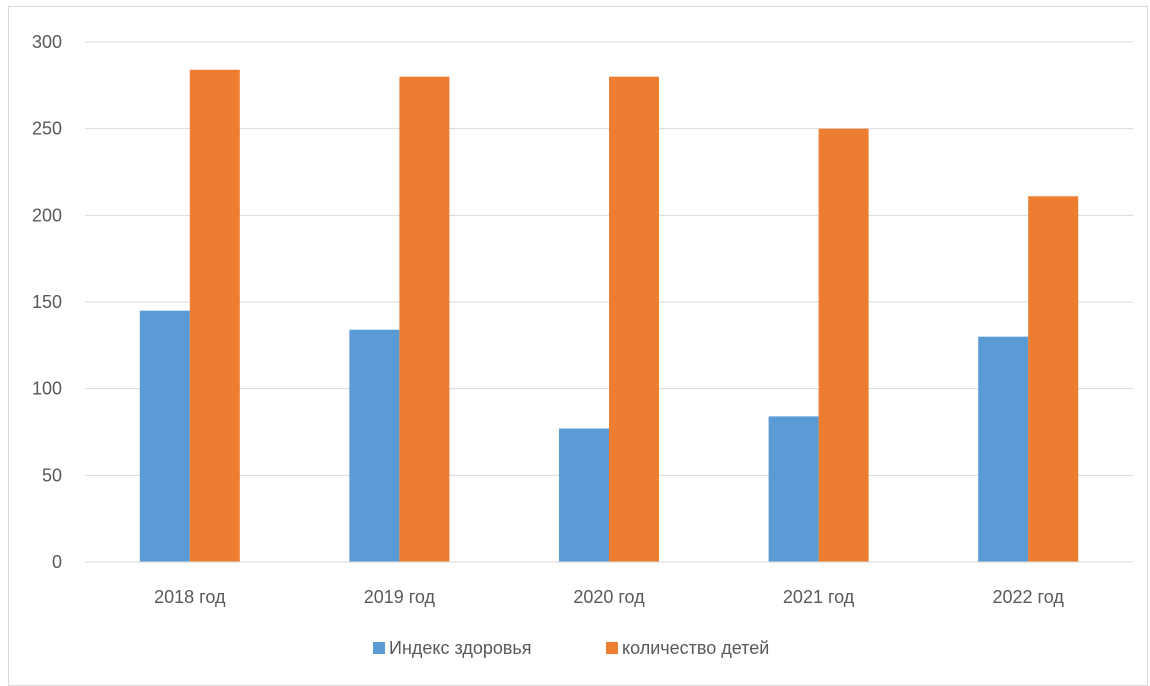 This screenshot has width=1150, height=686. What do you see at coordinates (1029, 597) in the screenshot?
I see `x-tick-label-5: 2022 год` at bounding box center [1029, 597].